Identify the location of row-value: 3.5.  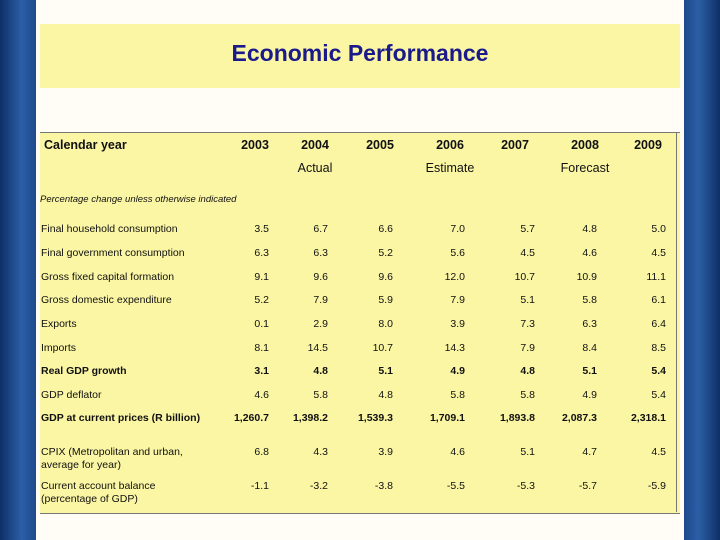
(261, 229).